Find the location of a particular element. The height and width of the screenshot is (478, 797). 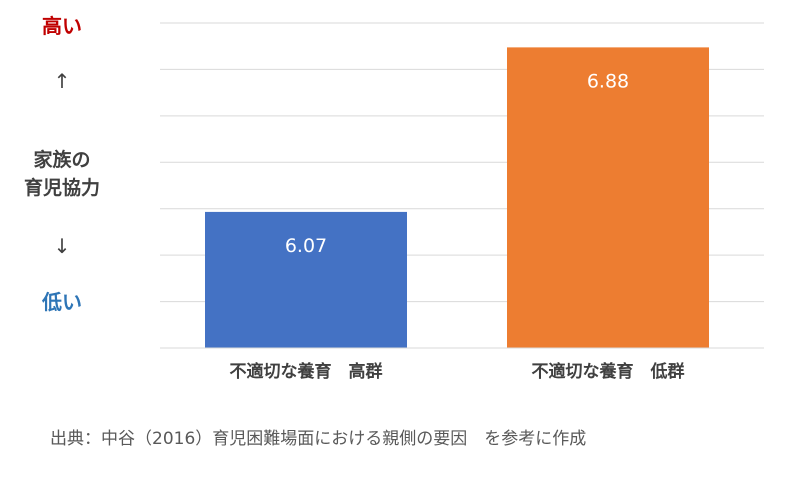

bar is located at coordinates (306, 279).